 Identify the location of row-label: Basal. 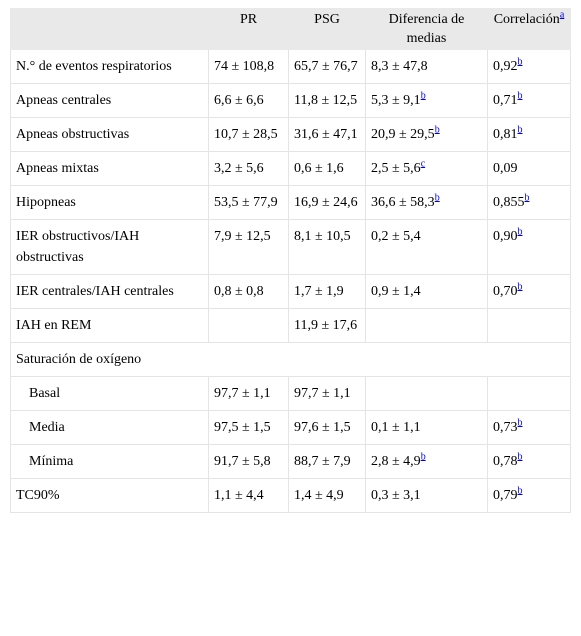
(45, 393).